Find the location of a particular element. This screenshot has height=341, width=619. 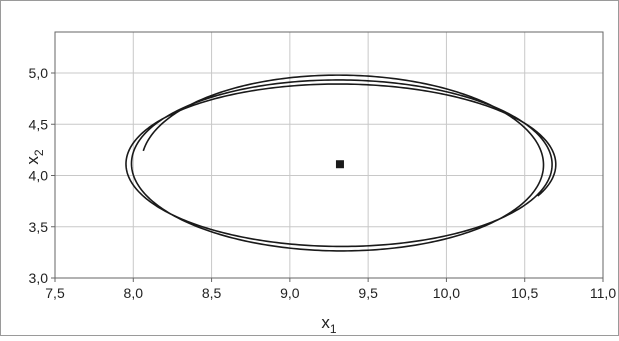

equilibrium-point-marker is located at coordinates (339, 164).